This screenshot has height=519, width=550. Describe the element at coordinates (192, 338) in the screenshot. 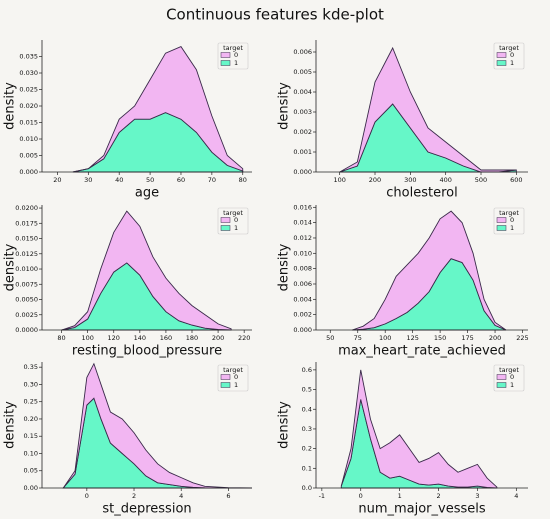

I see `x-tick-label: 180` at that location.